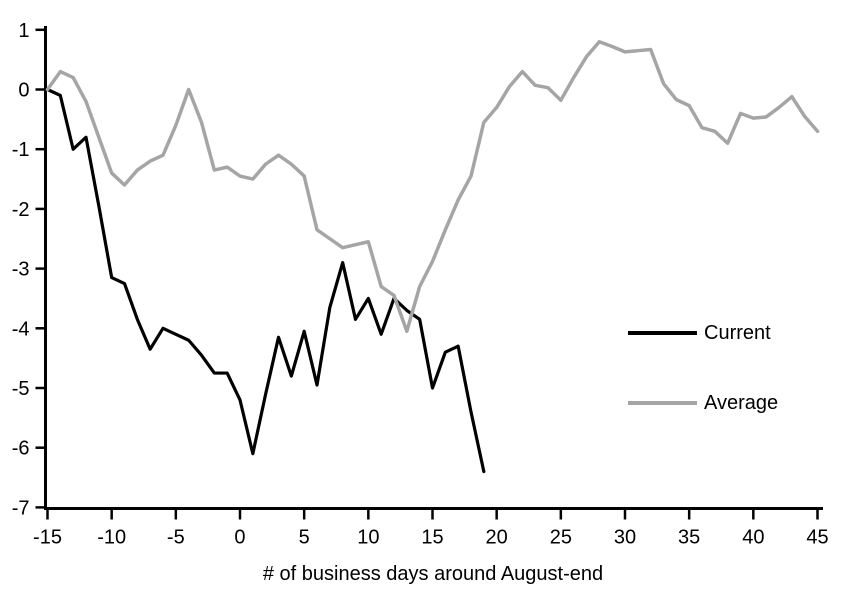 The height and width of the screenshot is (594, 852). Describe the element at coordinates (21, 389) in the screenshot. I see `y-tick-label: -5` at that location.